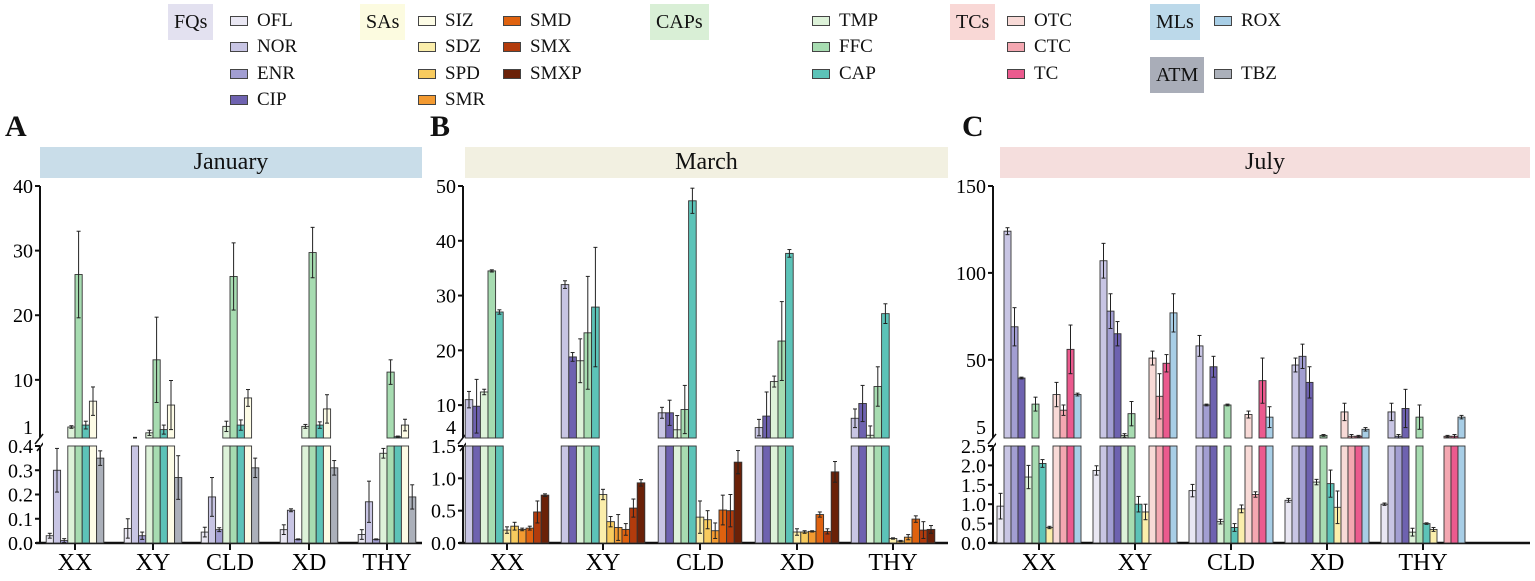  I want to click on y-tick-label: 4, so click(451, 428).